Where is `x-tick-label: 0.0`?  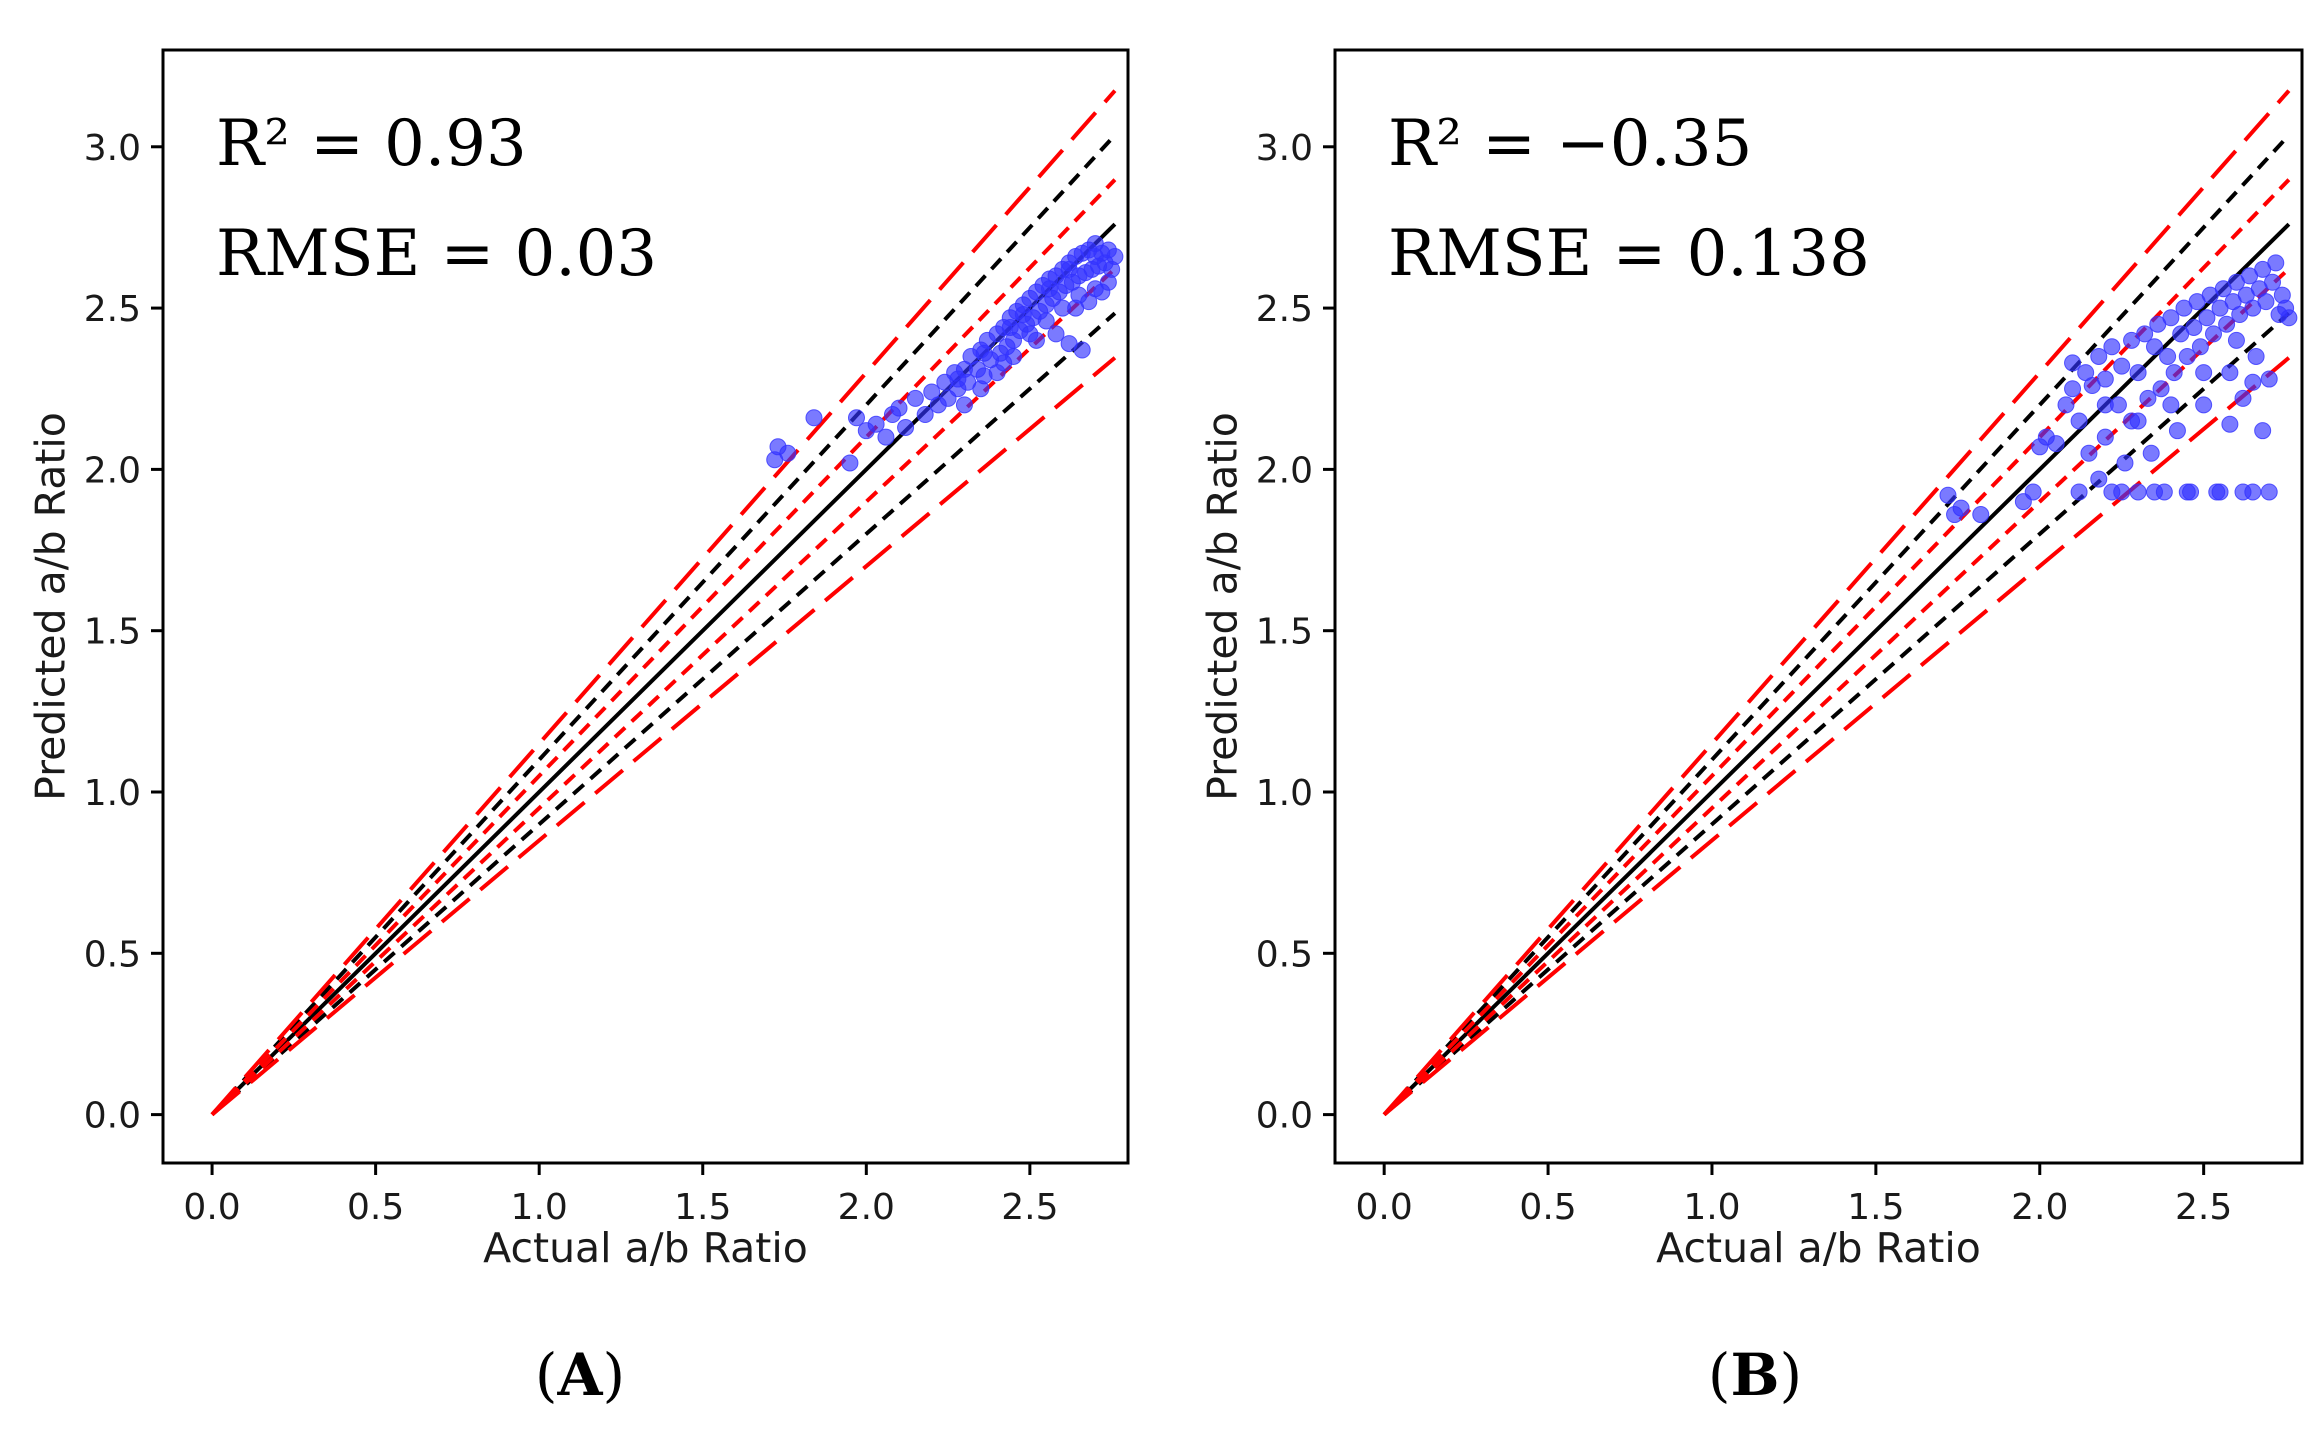 x-tick-label: 0.0 is located at coordinates (1384, 1207).